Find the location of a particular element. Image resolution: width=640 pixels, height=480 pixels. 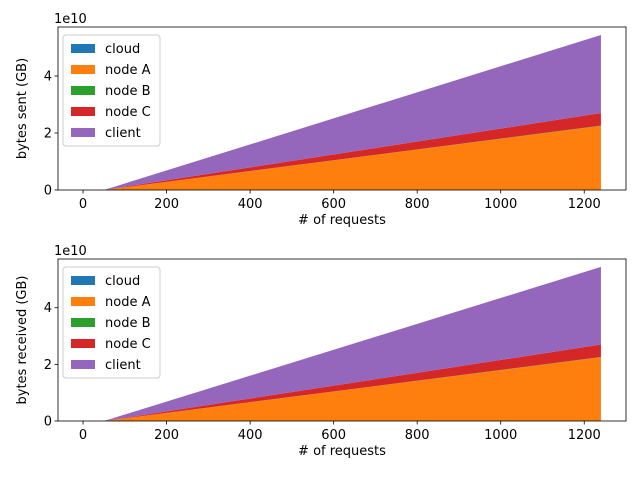

area-node-b is located at coordinates (352, 157).